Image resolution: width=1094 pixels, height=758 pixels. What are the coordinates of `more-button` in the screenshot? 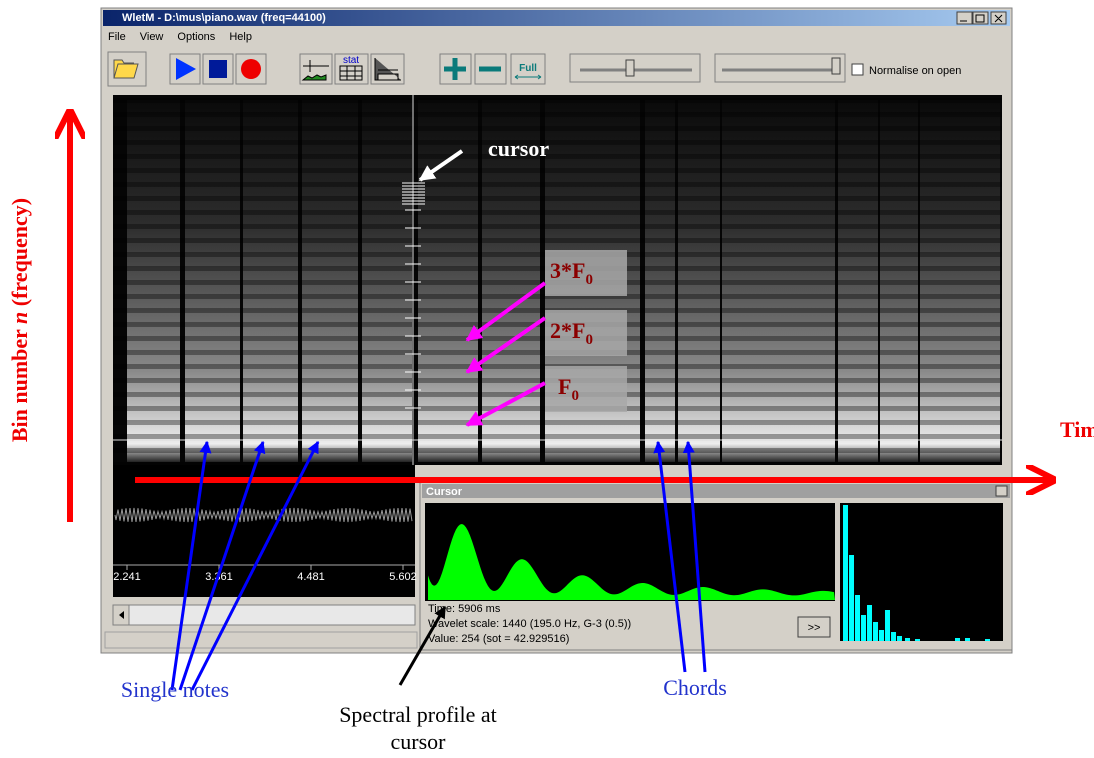 It's located at (814, 627).